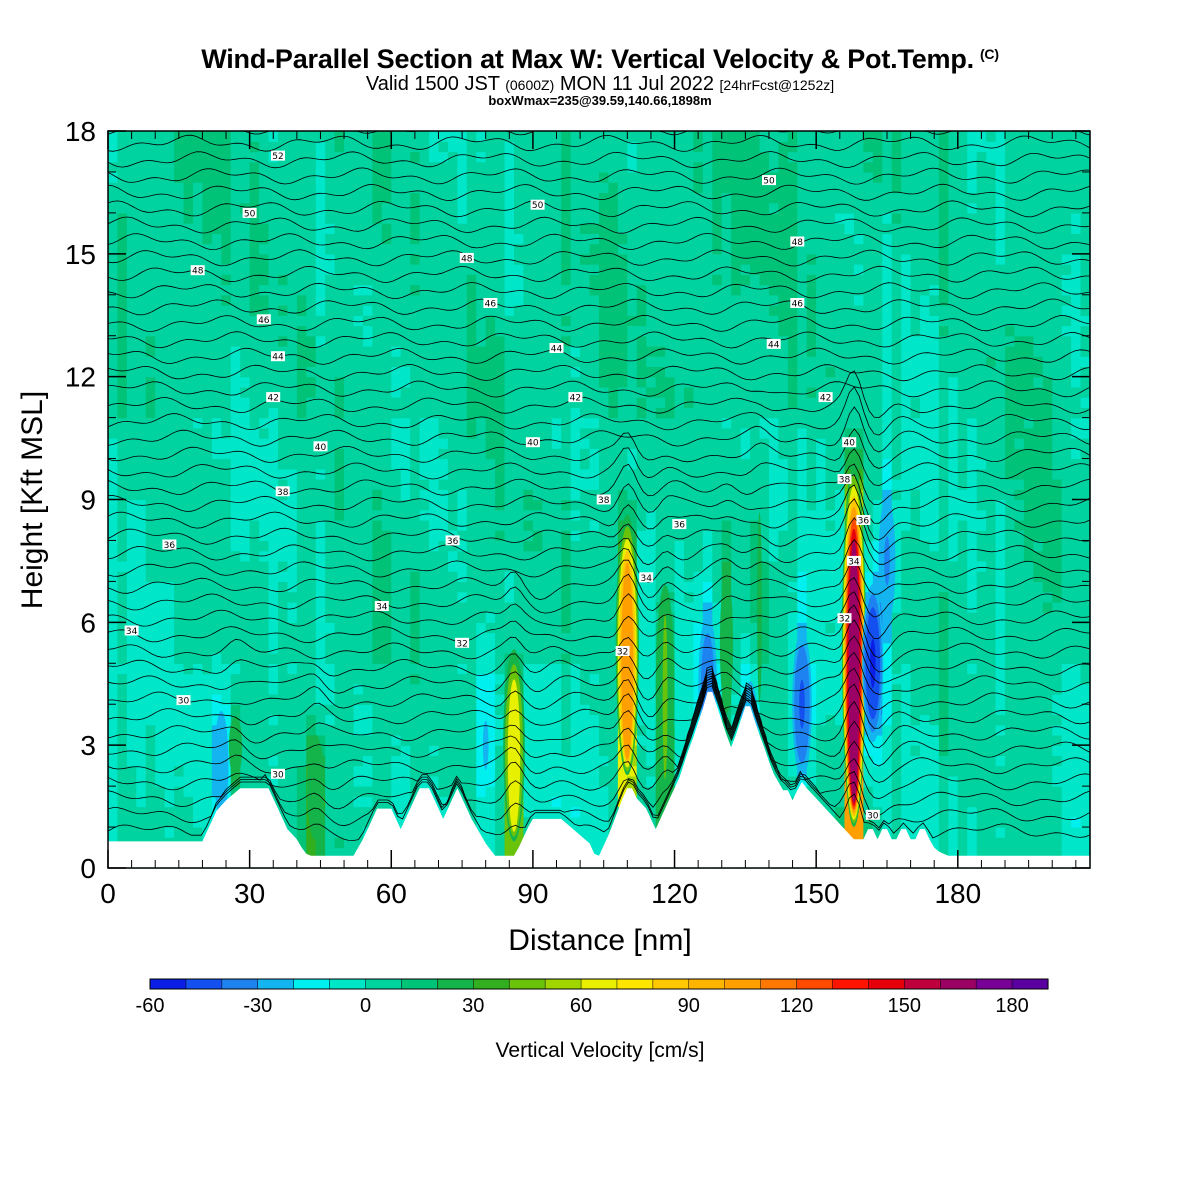  I want to click on colorbar-tick-label: 150, so click(904, 1006).